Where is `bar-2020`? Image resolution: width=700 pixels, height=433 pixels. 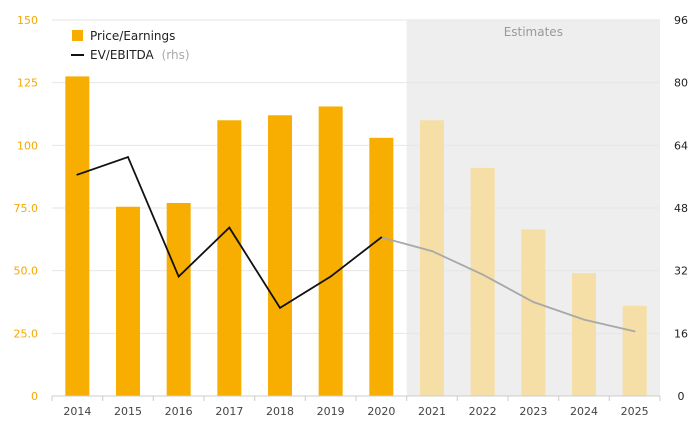
bar-2020 is located at coordinates (381, 266).